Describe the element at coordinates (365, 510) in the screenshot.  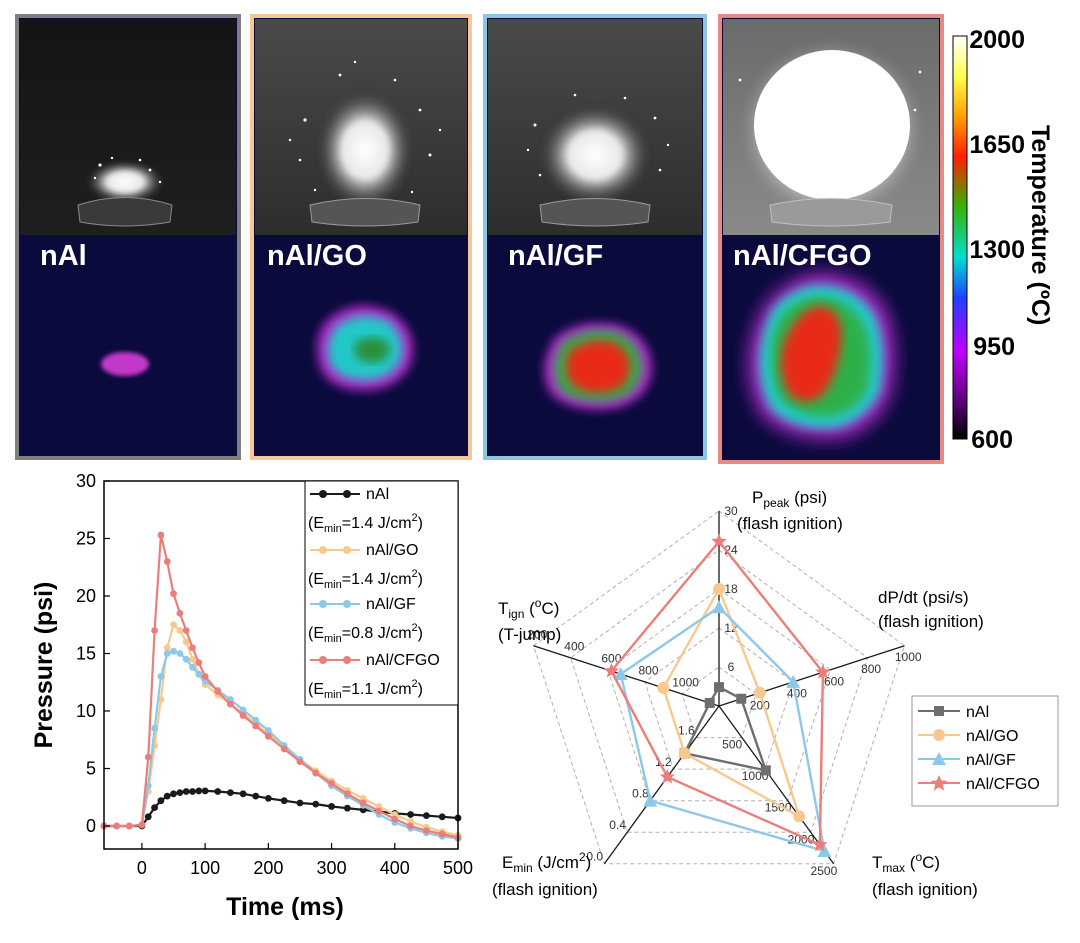
I see `legend-entry-nal: nAl (Emin=1.4 J/cm2)` at that location.